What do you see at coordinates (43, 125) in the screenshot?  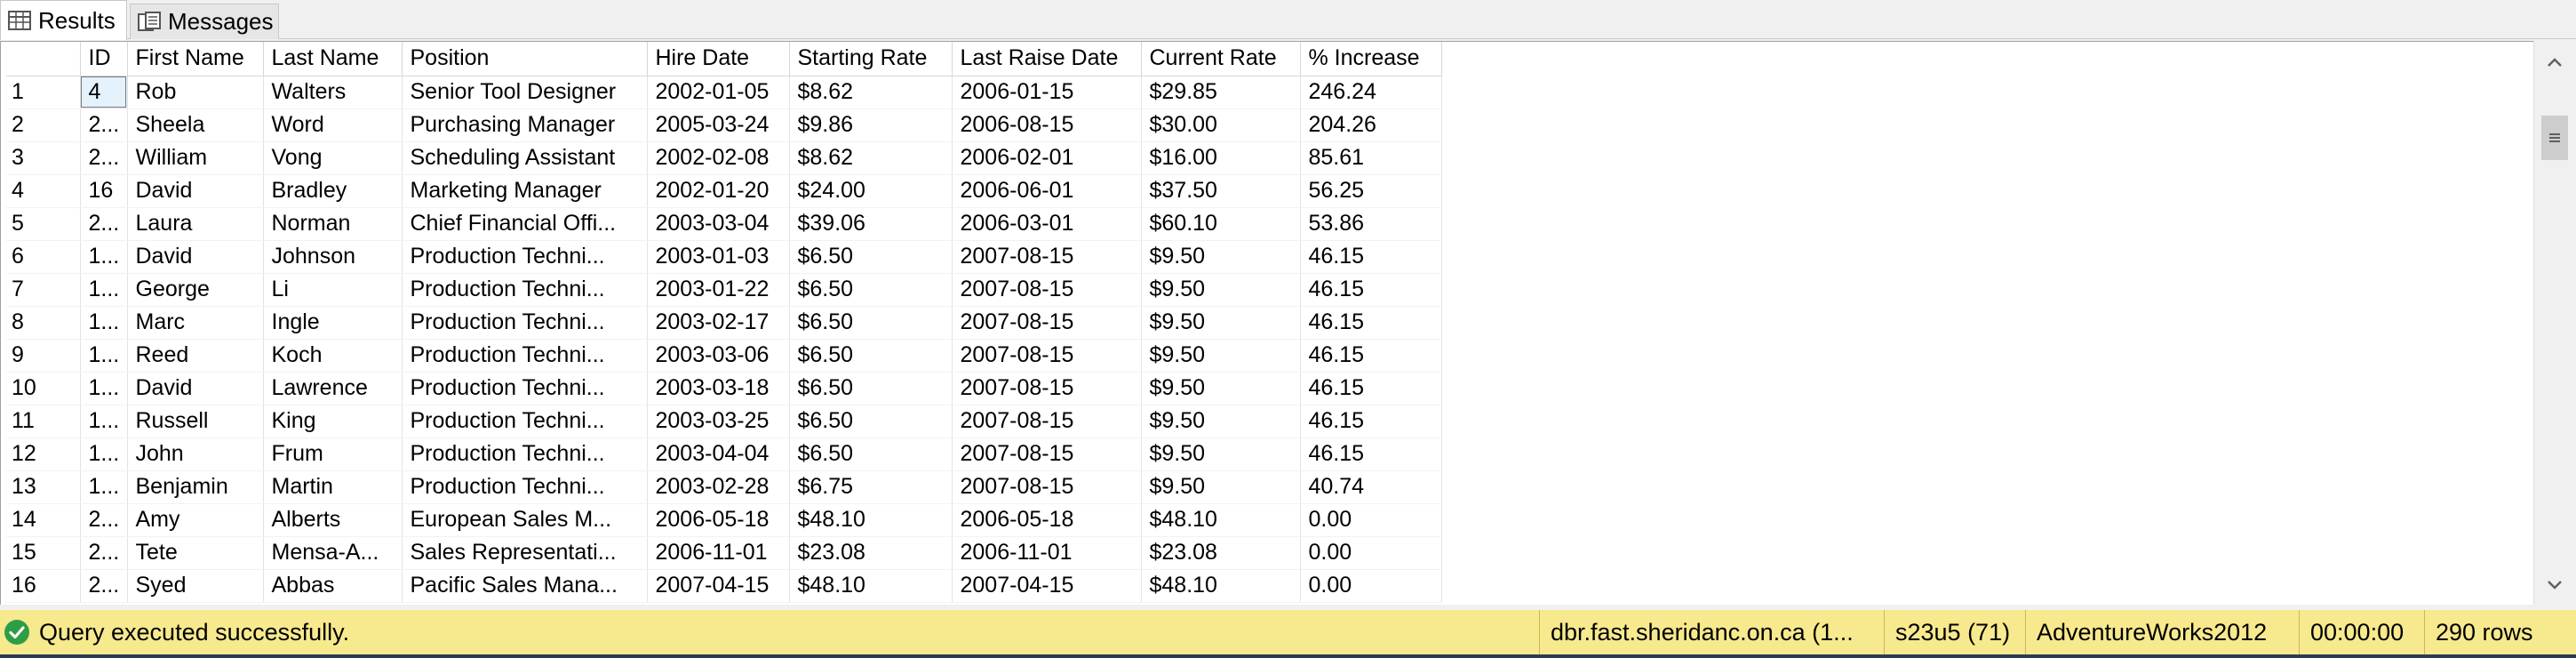 I see `cell-row-number: 2` at bounding box center [43, 125].